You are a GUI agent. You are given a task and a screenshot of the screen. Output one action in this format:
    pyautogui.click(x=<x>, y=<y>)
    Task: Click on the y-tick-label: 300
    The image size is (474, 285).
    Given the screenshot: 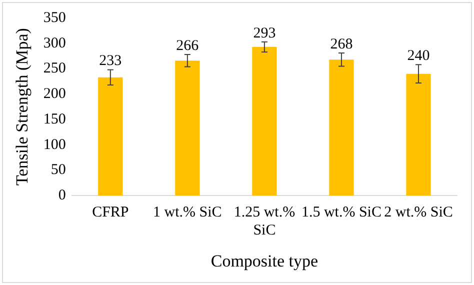 What is the action you would take?
    pyautogui.click(x=54, y=43)
    